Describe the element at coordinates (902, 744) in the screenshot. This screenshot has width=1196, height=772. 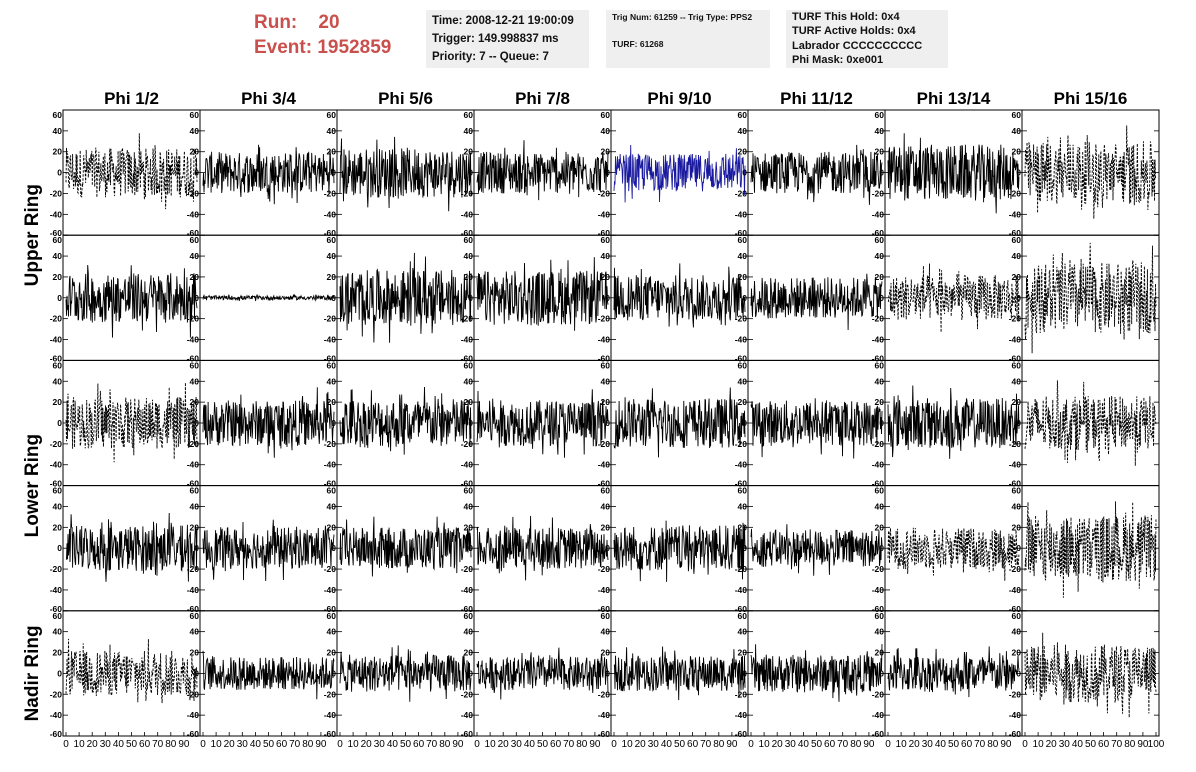
I see `x-tick-label: 10` at that location.